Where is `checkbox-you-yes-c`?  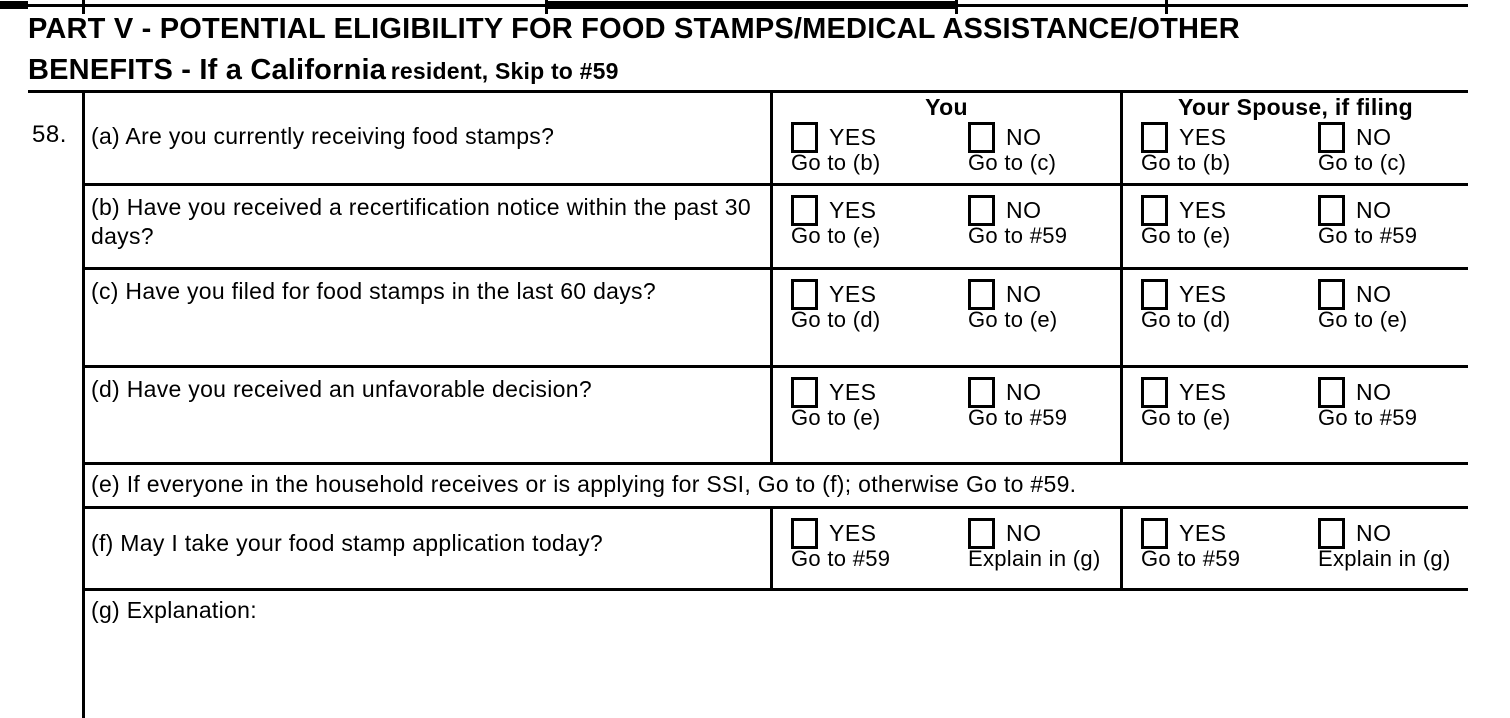
checkbox-you-yes-c is located at coordinates (804, 294).